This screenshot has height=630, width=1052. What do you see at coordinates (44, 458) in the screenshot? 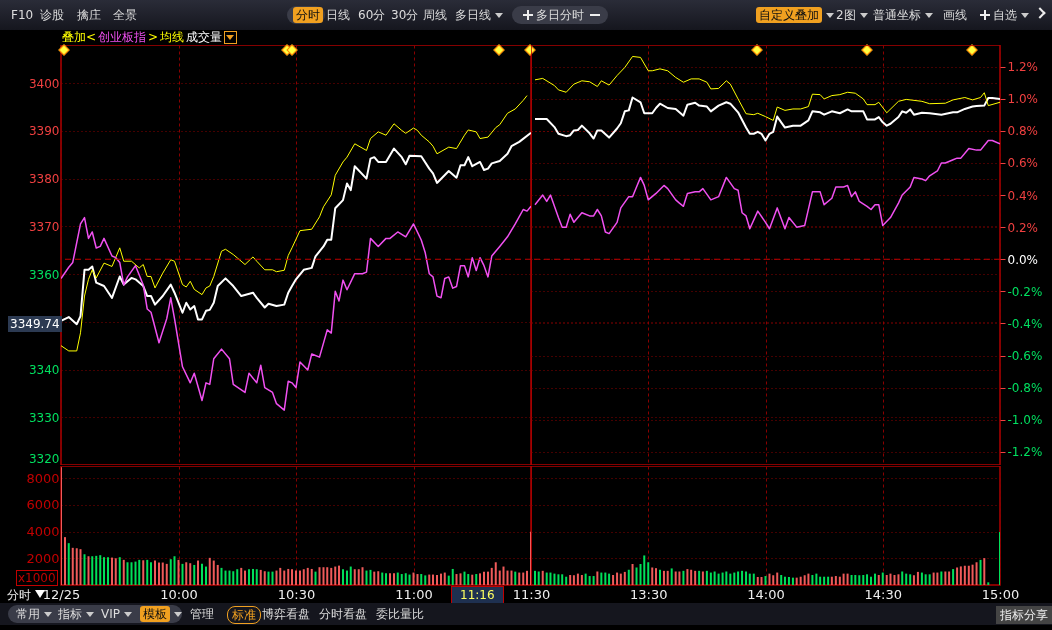
I see `y-tick-label: 3320` at bounding box center [44, 458].